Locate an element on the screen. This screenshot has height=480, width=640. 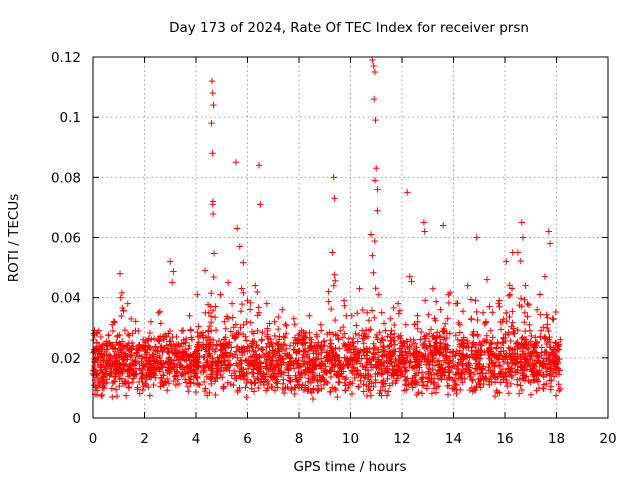
x-tick-label: 16 is located at coordinates (504, 439).